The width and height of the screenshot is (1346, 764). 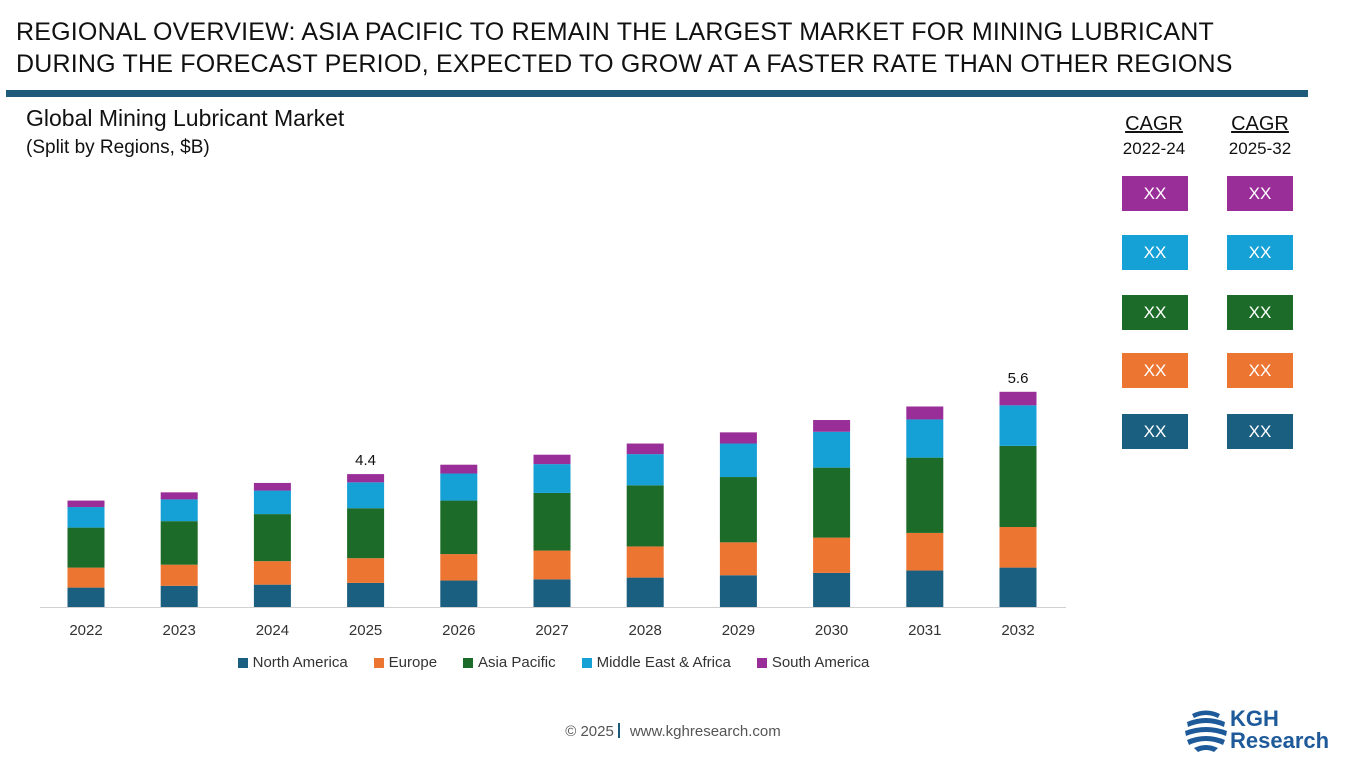 What do you see at coordinates (831, 630) in the screenshot?
I see `x-tick-label: 2030` at bounding box center [831, 630].